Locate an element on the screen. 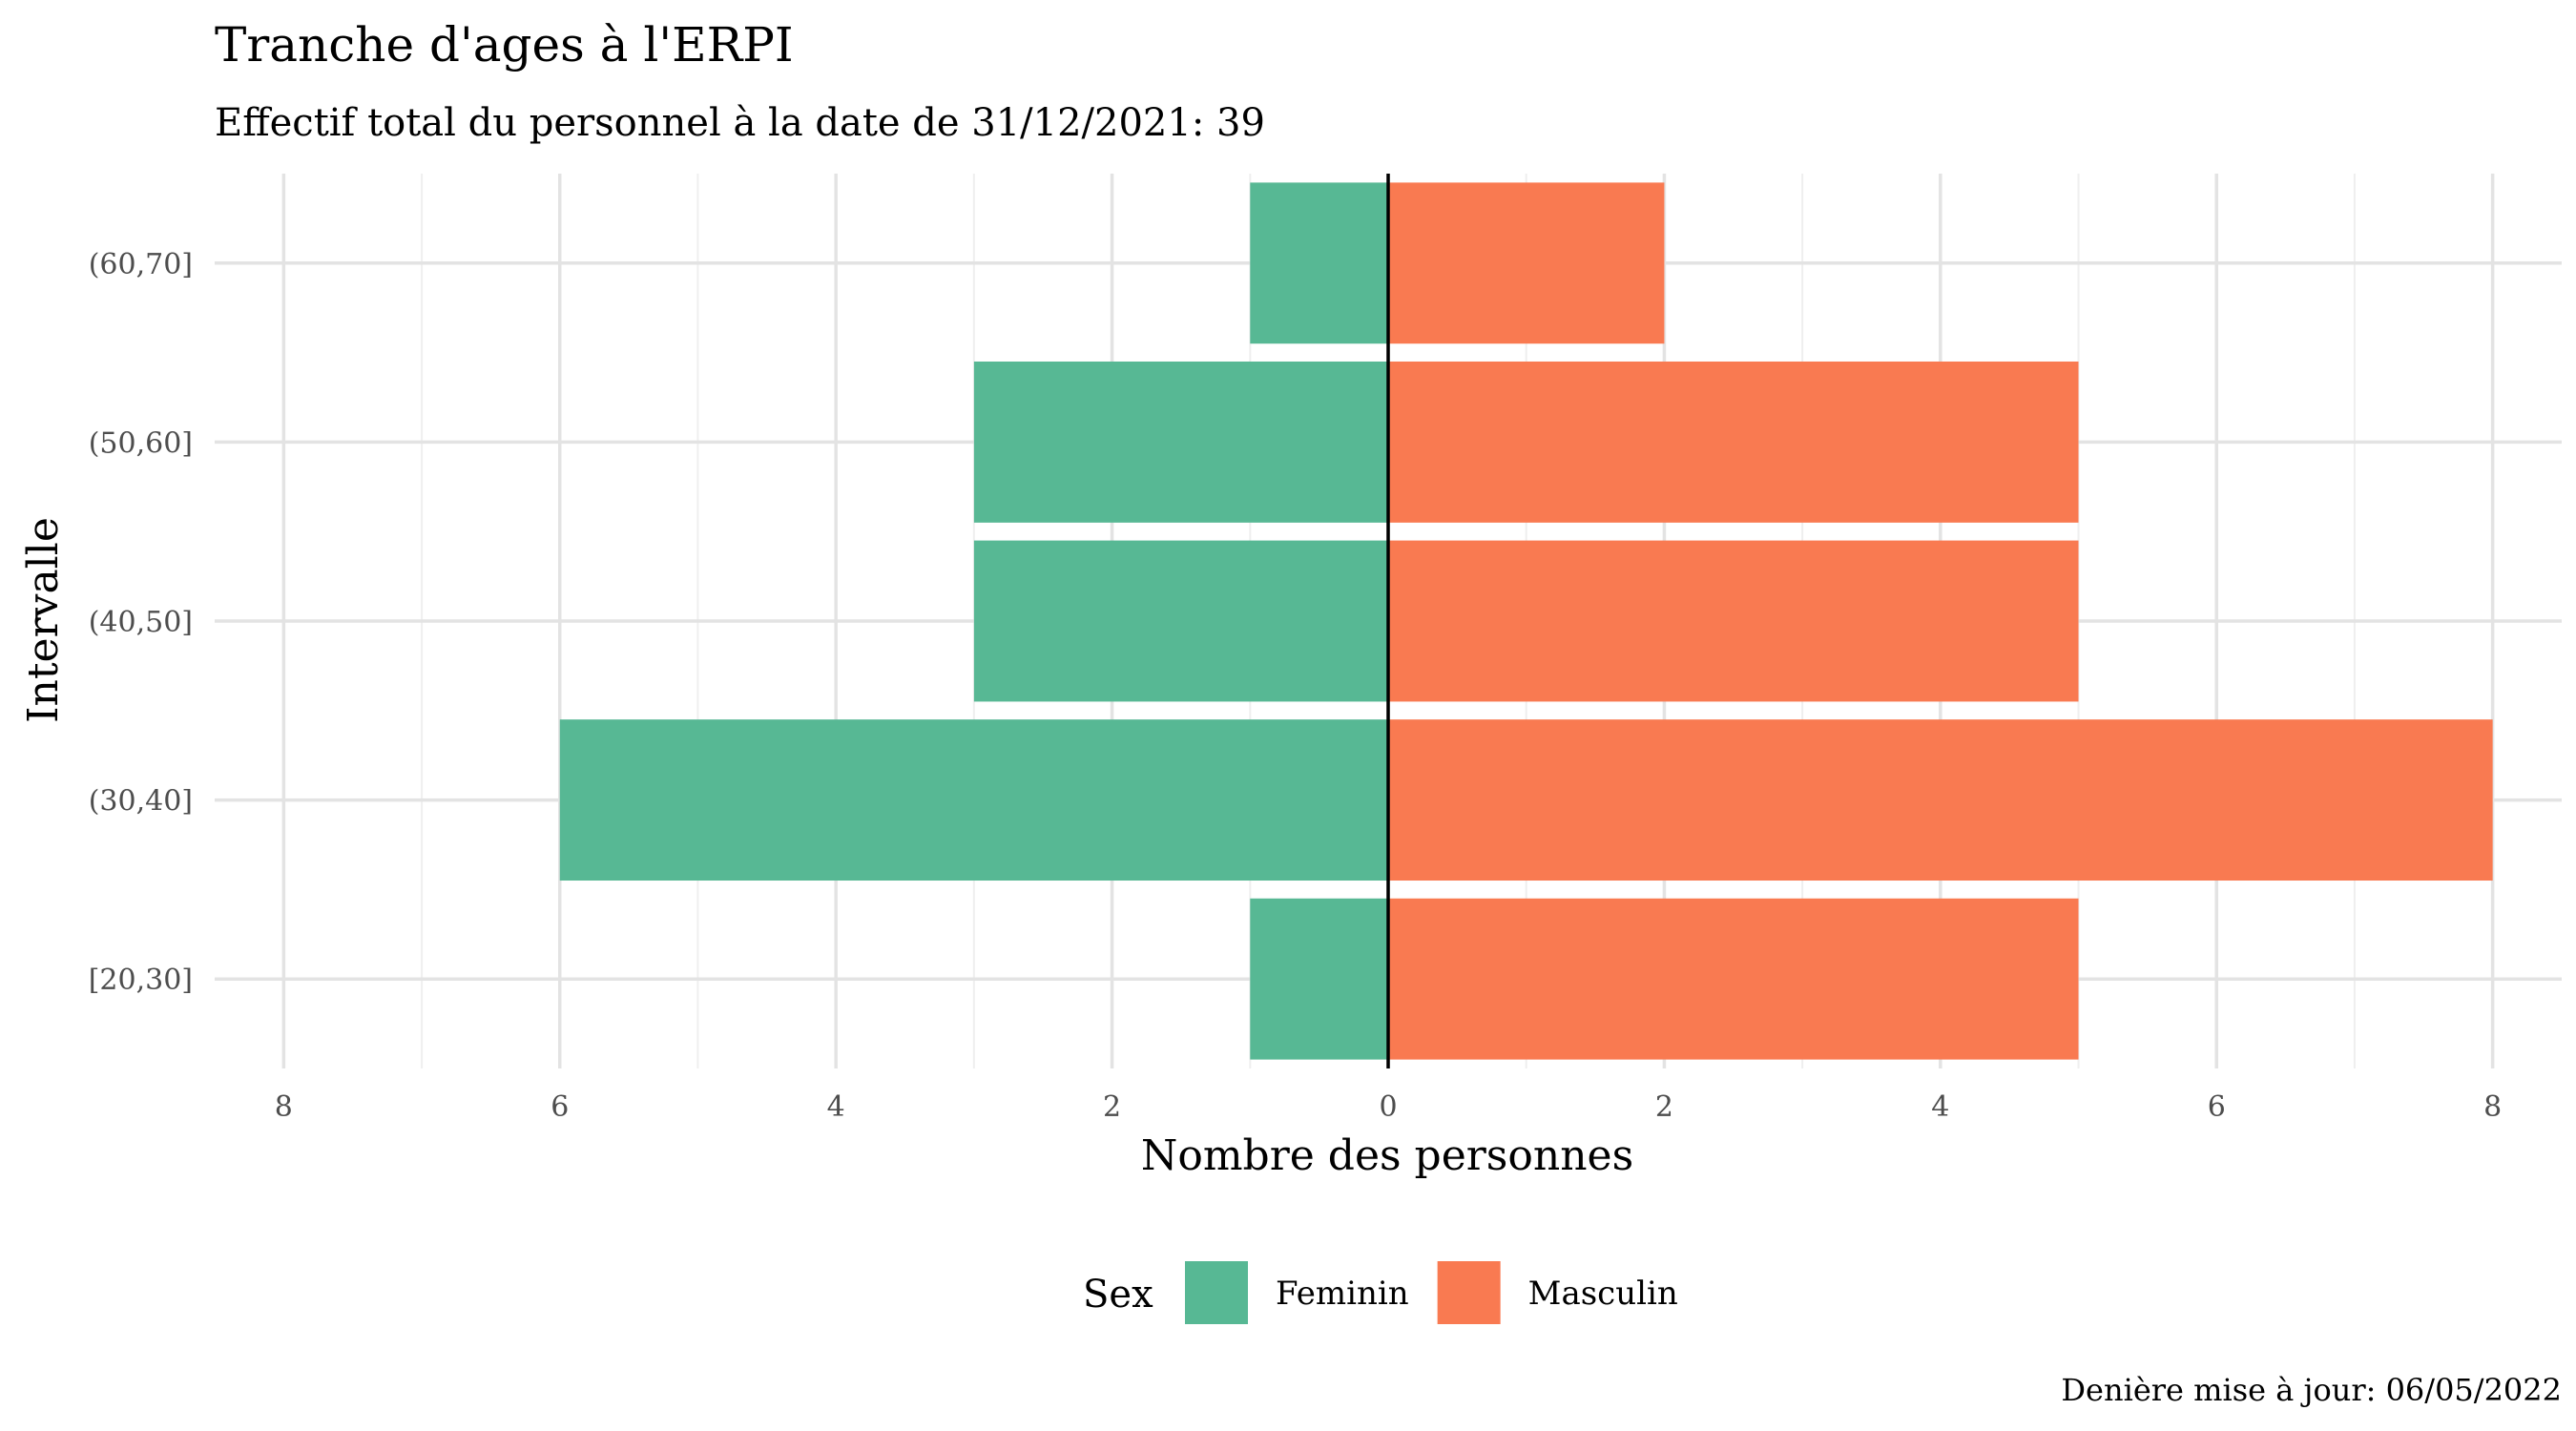 This screenshot has width=2576, height=1431. x-tick-labels: 8 6 4 2 0 2 4 6 8 is located at coordinates (1388, 1107).